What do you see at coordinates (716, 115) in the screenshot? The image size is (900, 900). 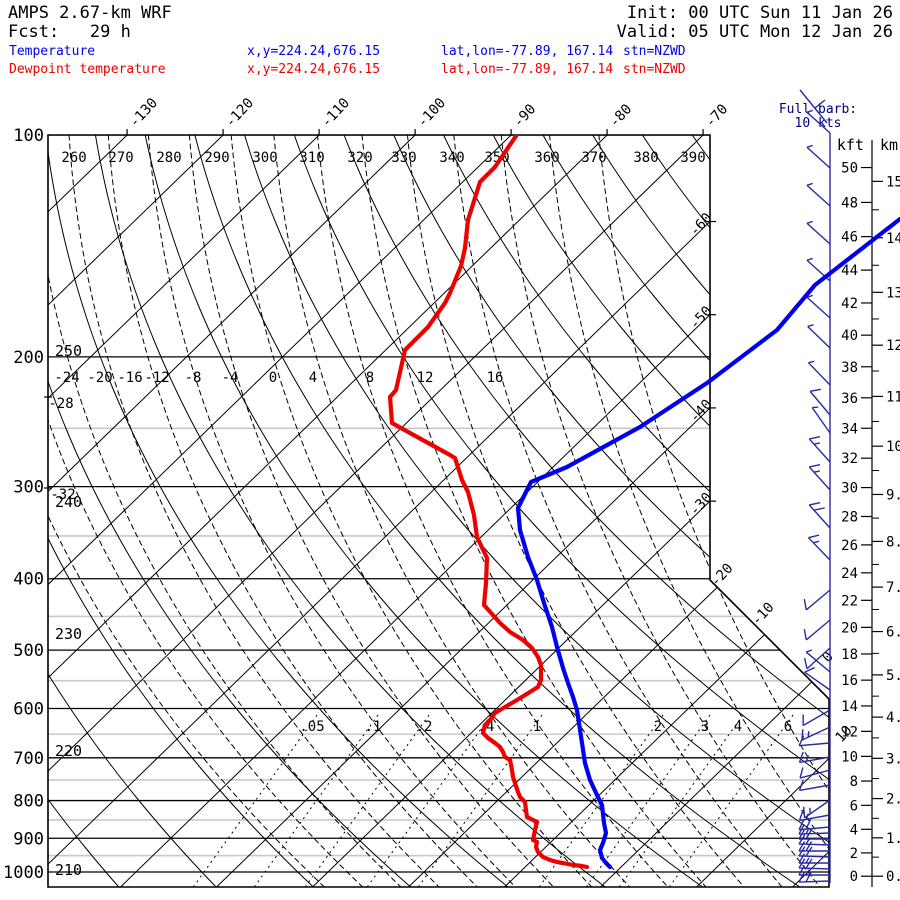 I see `svg-text: -70` at bounding box center [716, 115].